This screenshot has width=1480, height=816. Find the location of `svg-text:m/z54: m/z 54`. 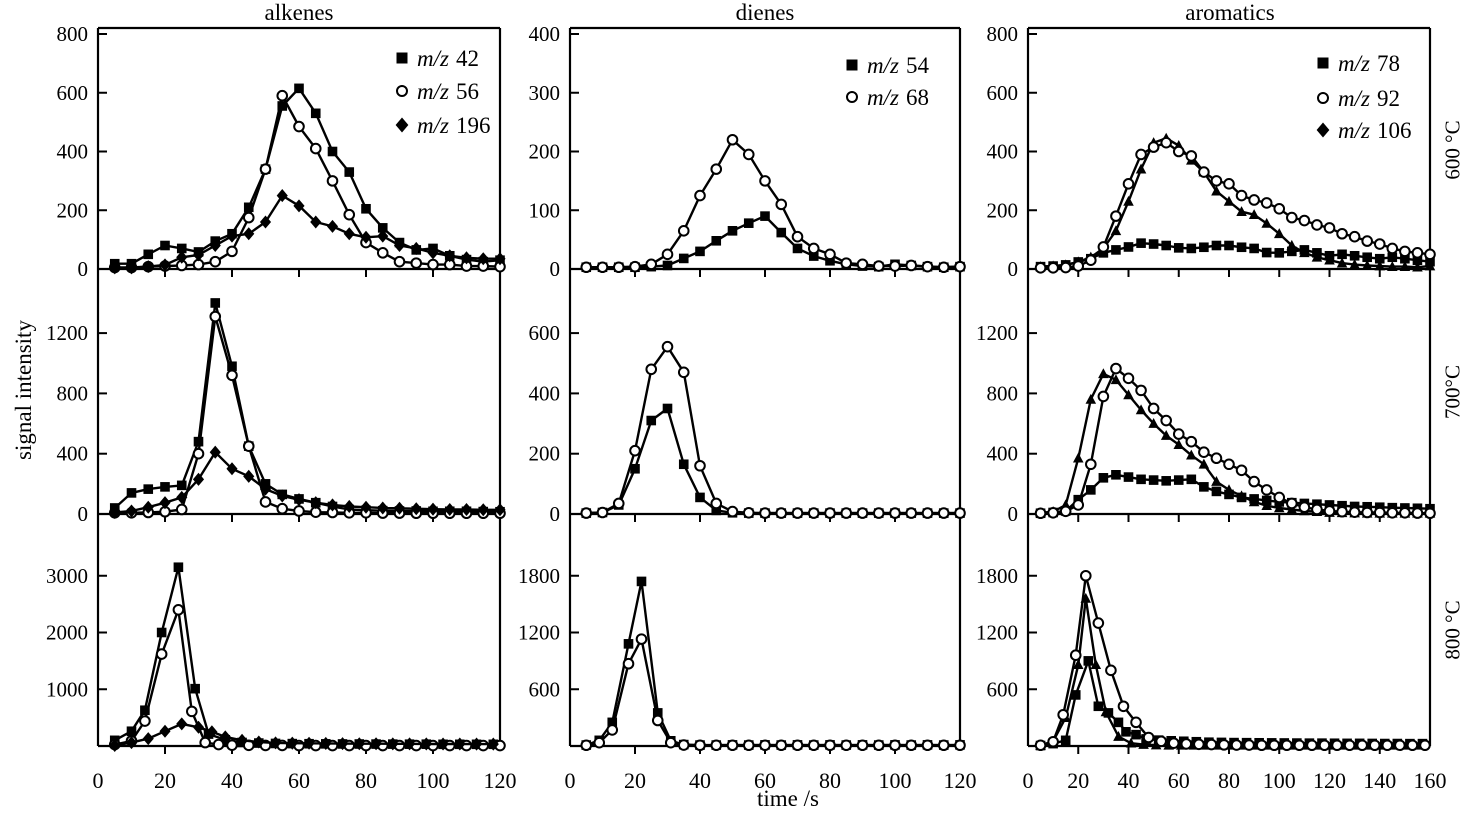

svg-text:m/z54: m/z 54 is located at coordinates (898, 65).